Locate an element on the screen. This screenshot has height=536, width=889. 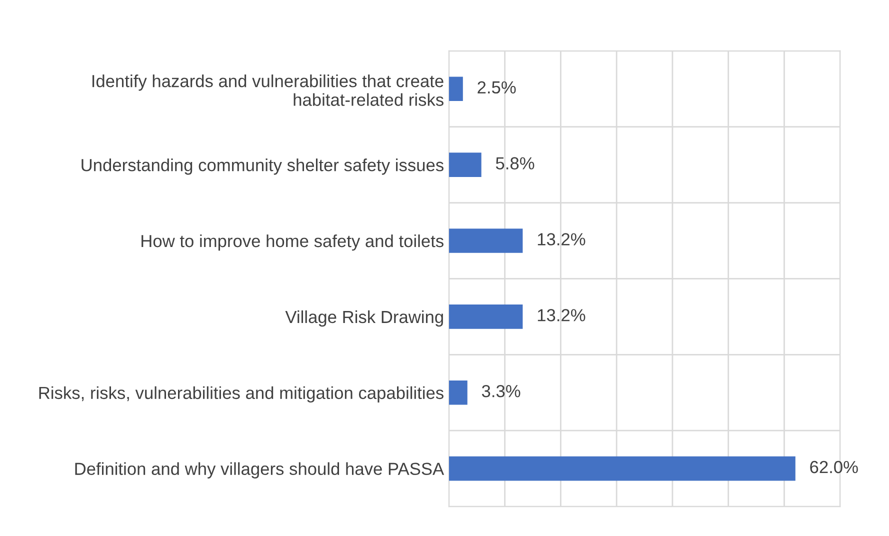
y-tick-label: Risks, risks, vulnerabilities and mitigation capabilities is located at coordinates (241, 394).